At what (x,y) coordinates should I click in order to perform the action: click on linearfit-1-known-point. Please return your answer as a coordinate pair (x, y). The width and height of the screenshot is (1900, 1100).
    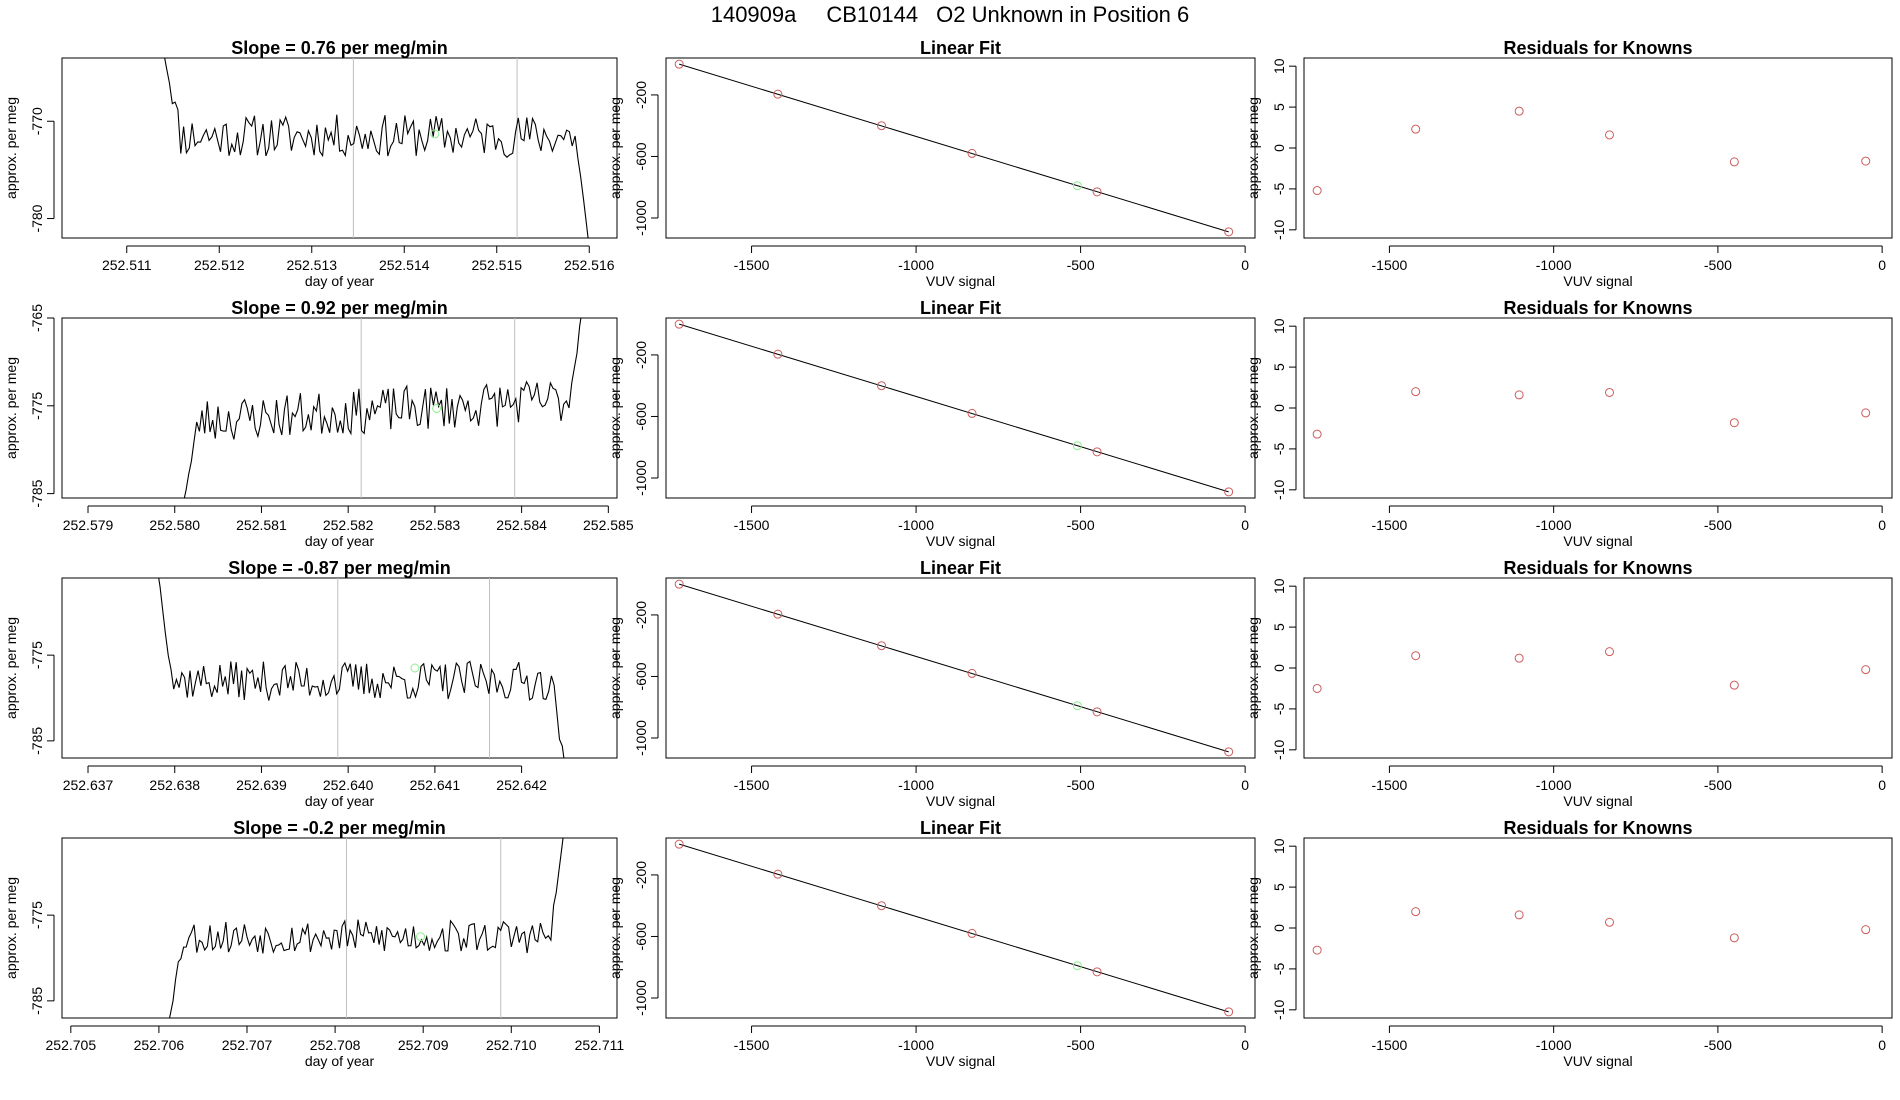
    Looking at the image, I should click on (882, 386).